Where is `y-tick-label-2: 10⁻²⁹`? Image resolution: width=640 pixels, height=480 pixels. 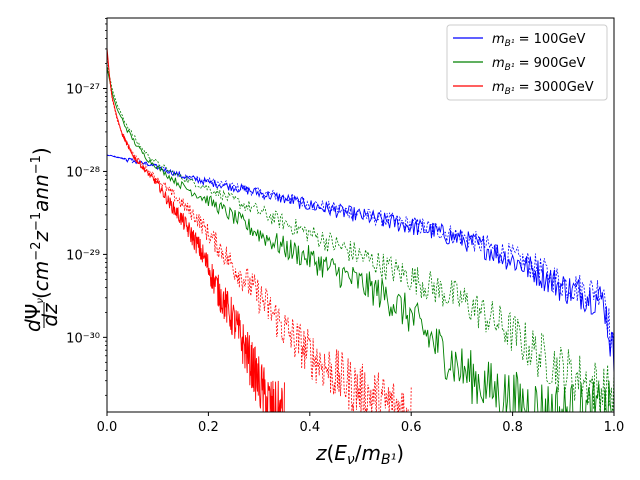 y-tick-label-2: 10⁻²⁹ is located at coordinates (83, 255).